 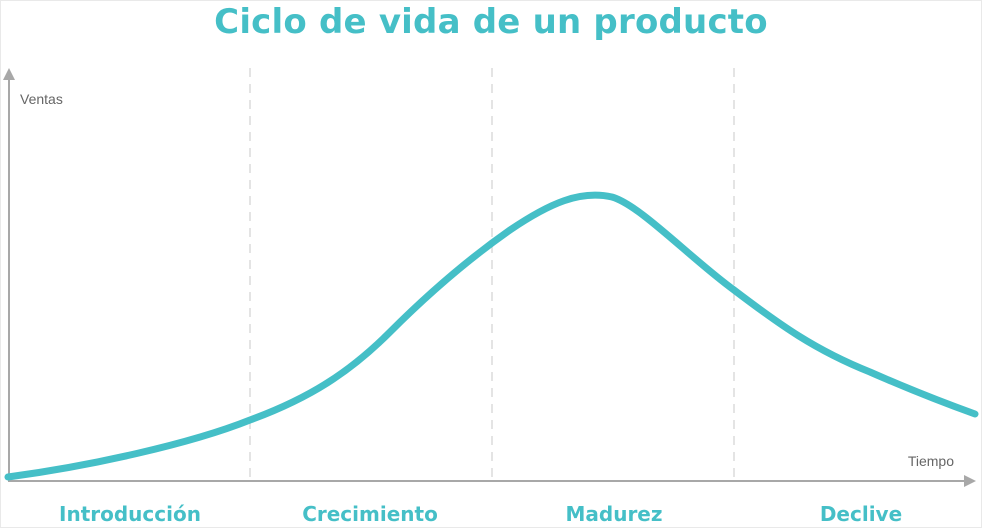 I want to click on y-axis-arrow-icon, so click(x=9, y=74).